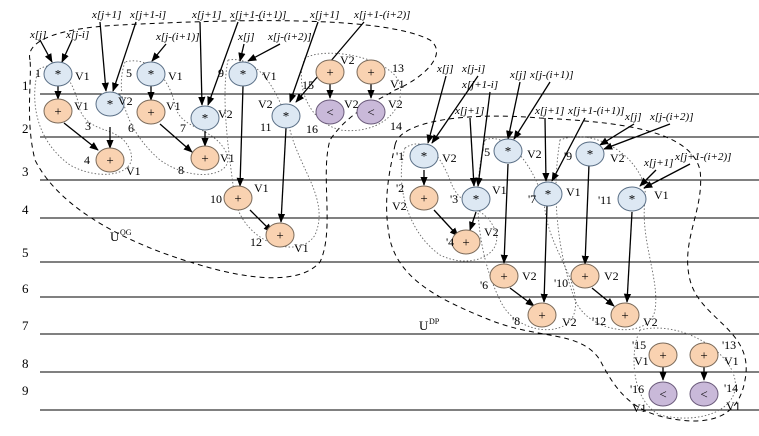 The image size is (759, 436). I want to click on node-dp5: * '5 V2, so click(512, 151).